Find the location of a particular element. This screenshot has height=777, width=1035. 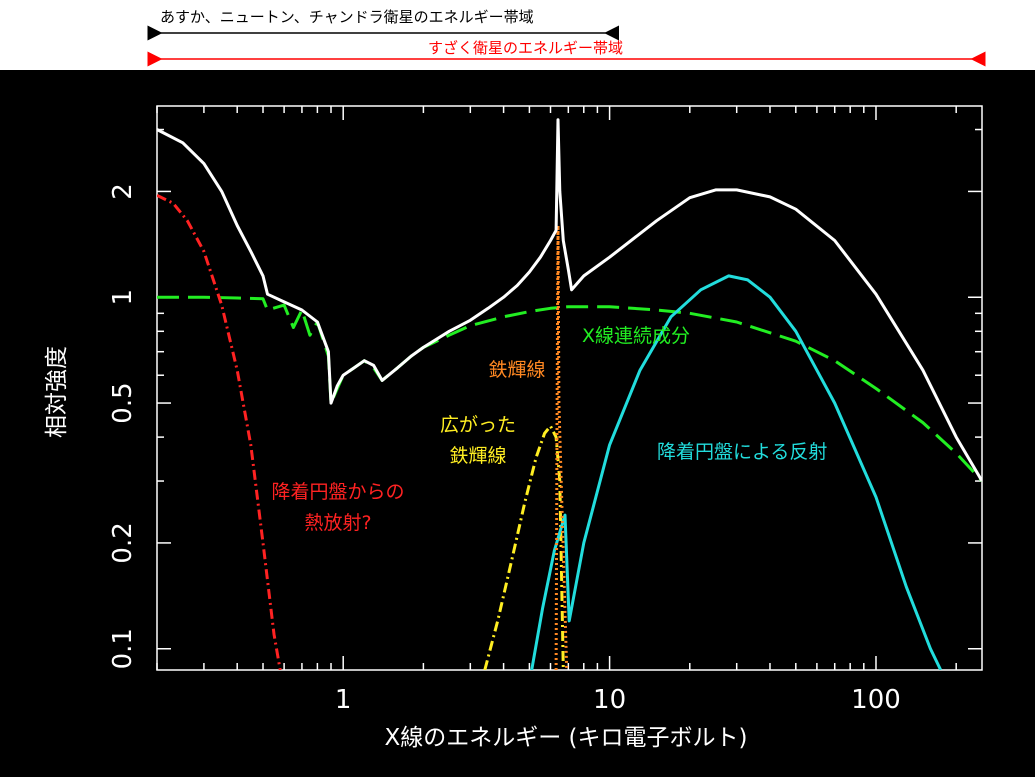

x-axis-label: X線のエネルギー (キロ電子ボルト) is located at coordinates (565, 738).